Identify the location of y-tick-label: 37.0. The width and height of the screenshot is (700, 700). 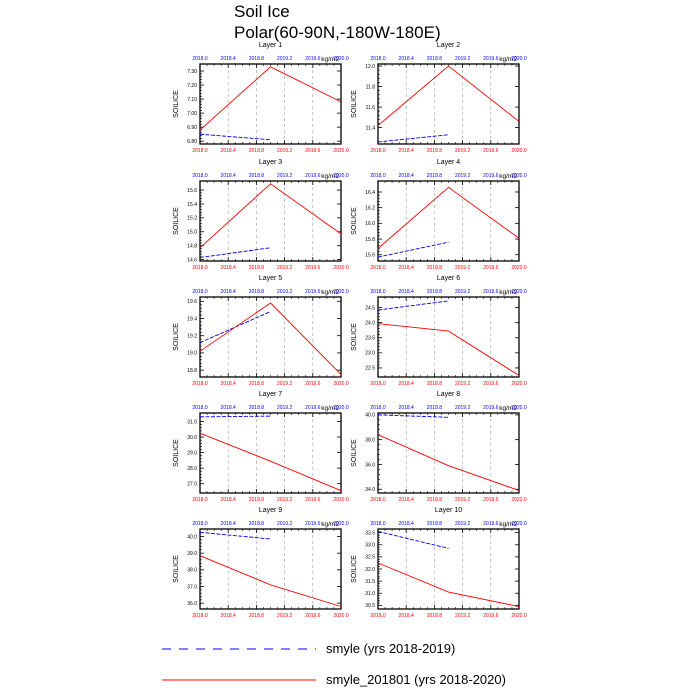
(192, 587).